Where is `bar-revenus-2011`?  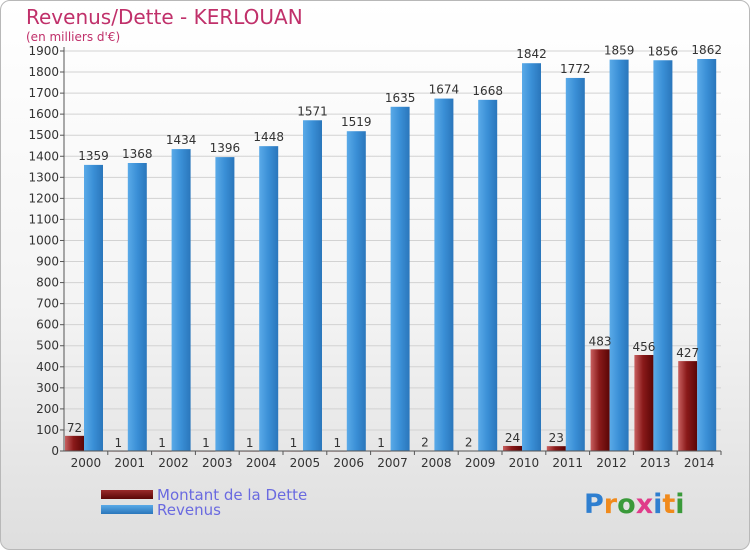 bar-revenus-2011 is located at coordinates (575, 264).